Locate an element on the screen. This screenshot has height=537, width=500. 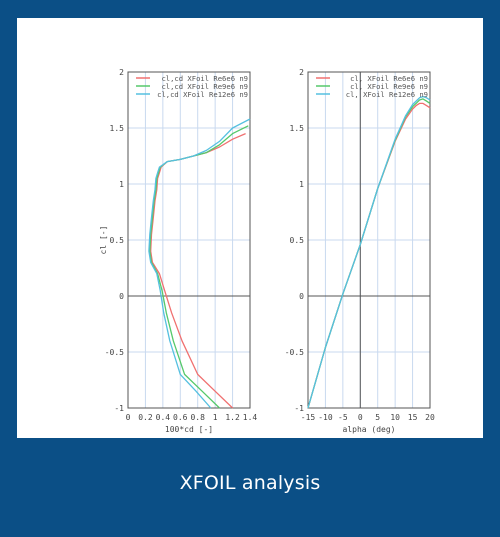
x-tick-label: -10 is located at coordinates (325, 417).